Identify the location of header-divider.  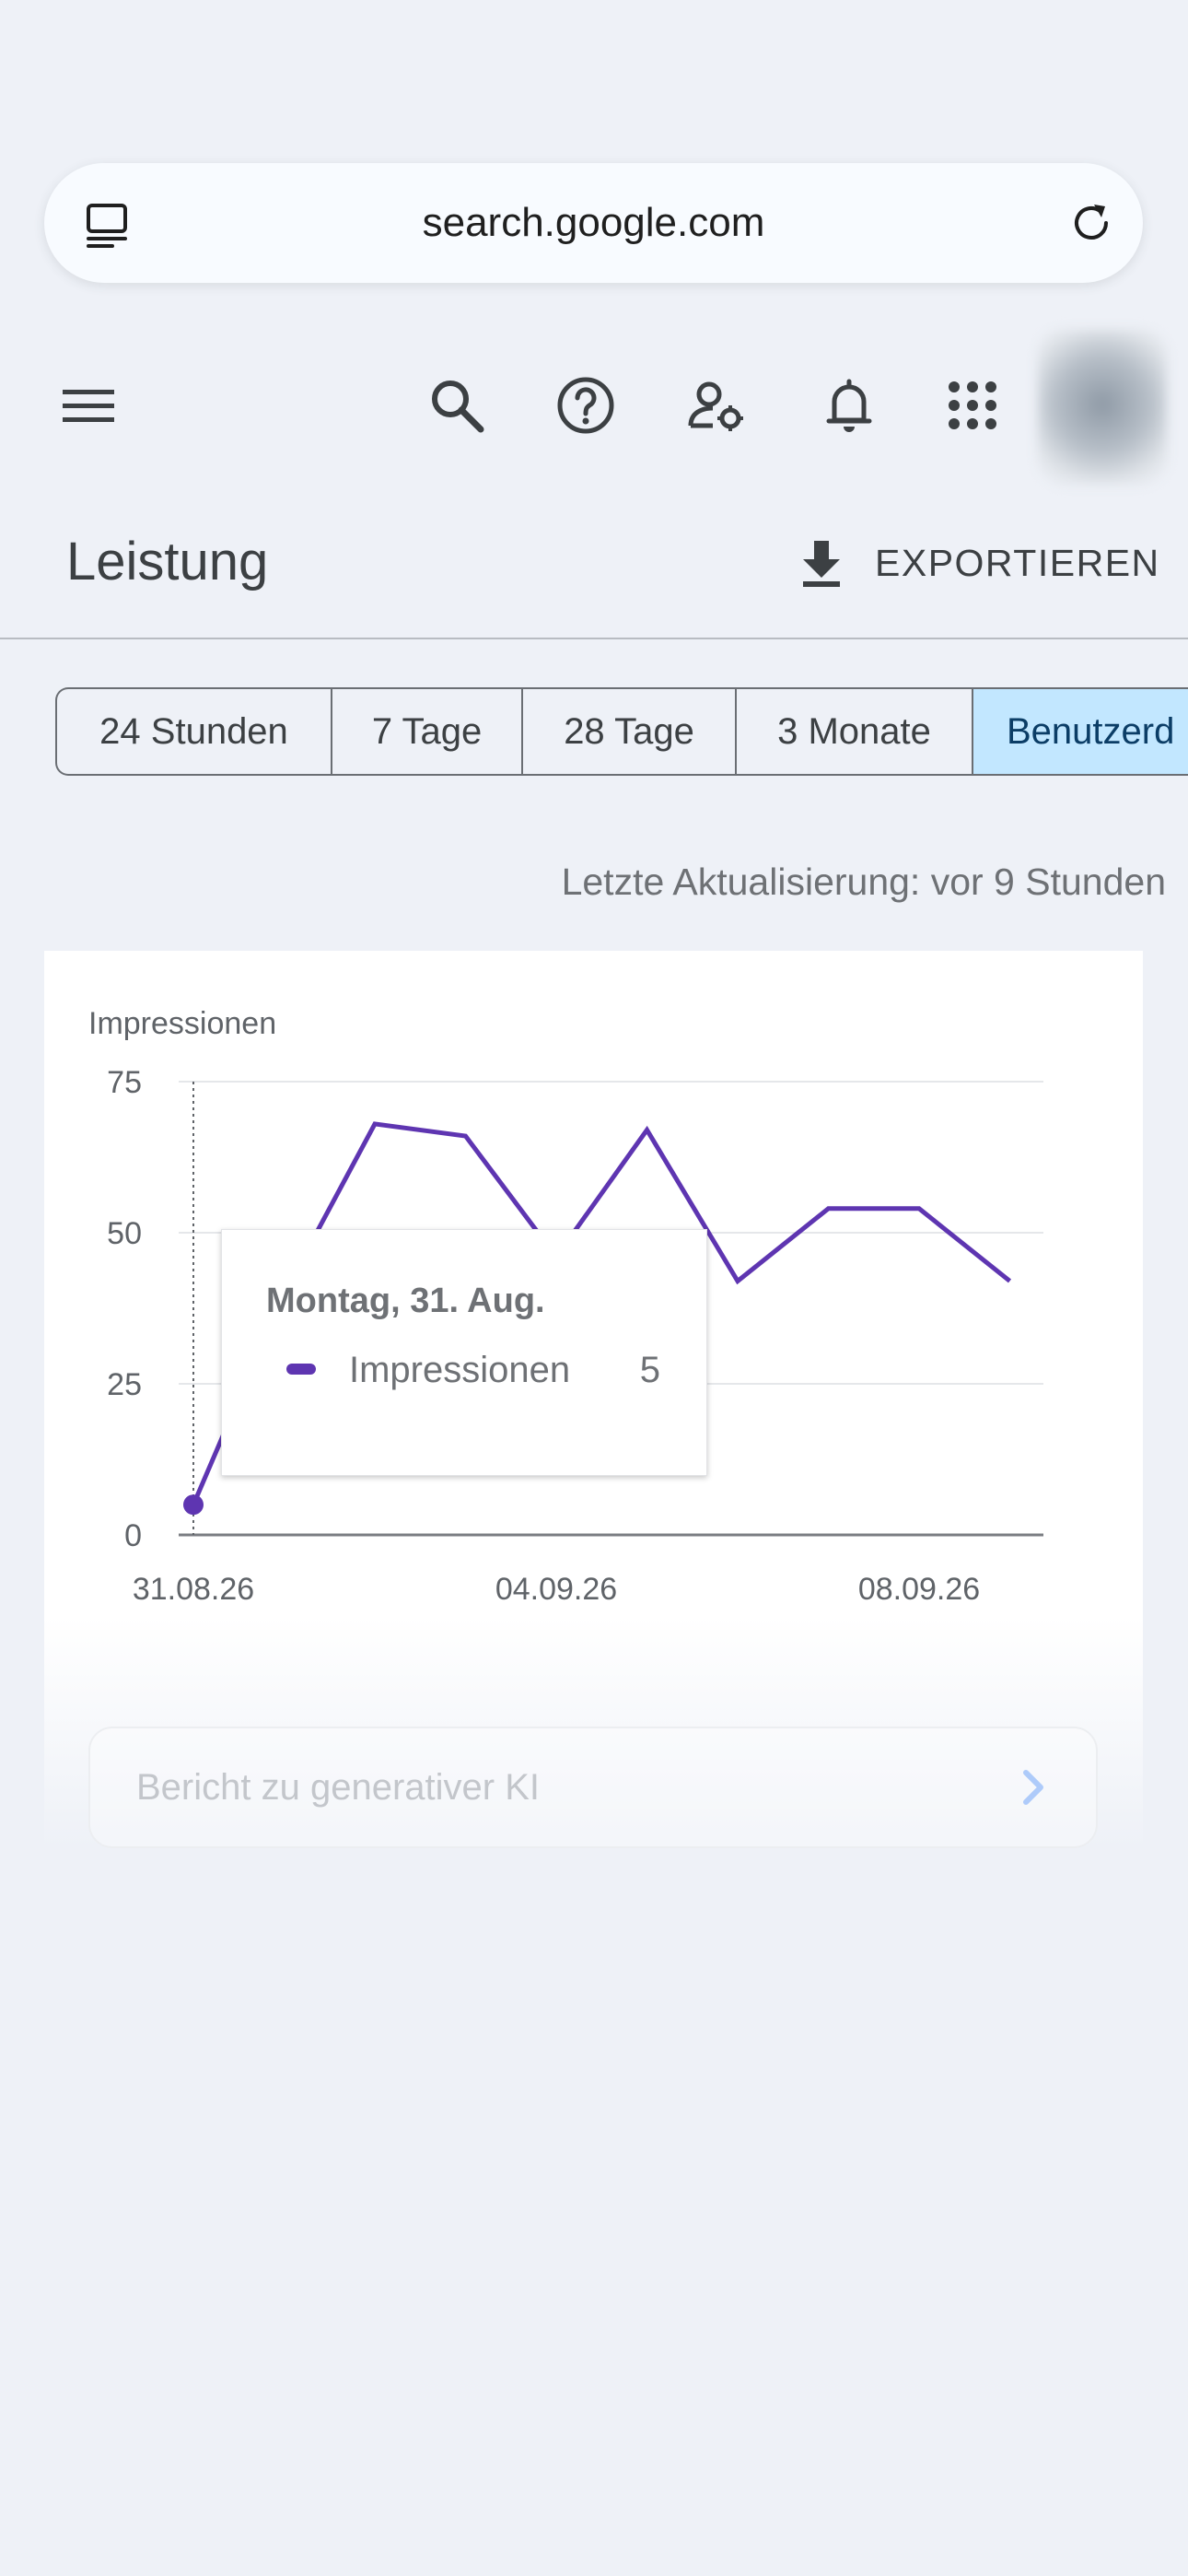
(594, 638).